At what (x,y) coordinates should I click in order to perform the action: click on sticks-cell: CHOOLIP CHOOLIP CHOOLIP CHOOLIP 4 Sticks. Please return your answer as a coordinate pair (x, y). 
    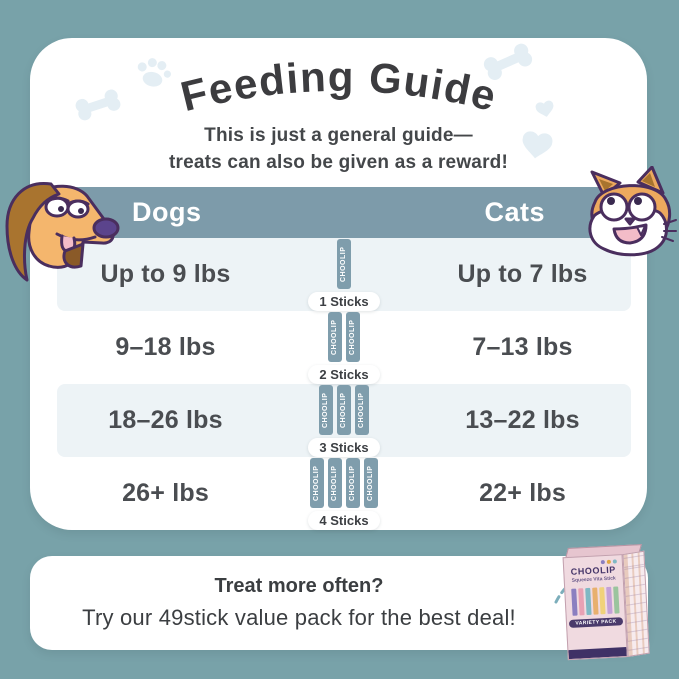
    Looking at the image, I should click on (344, 493).